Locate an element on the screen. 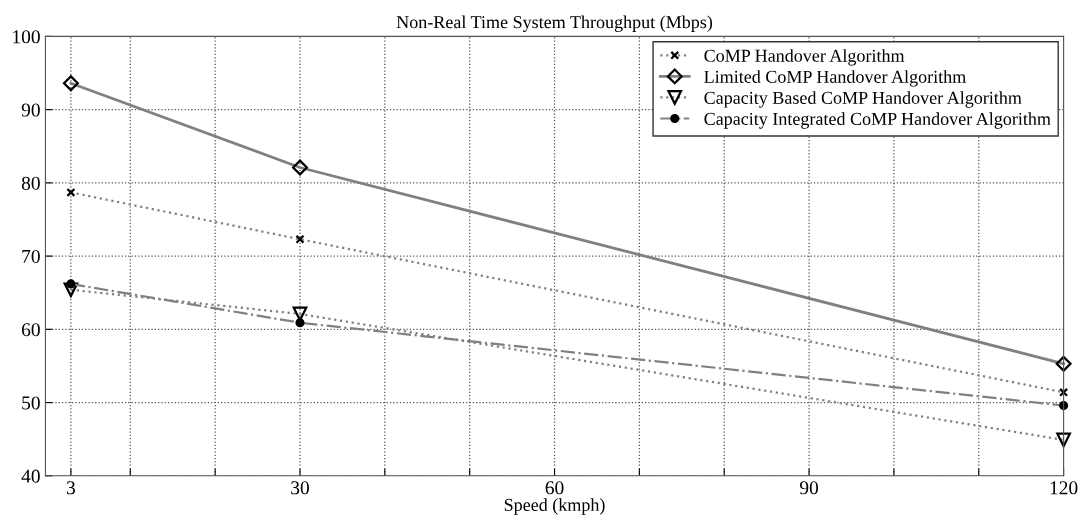  y-tick-label: 80 is located at coordinates (30, 183).